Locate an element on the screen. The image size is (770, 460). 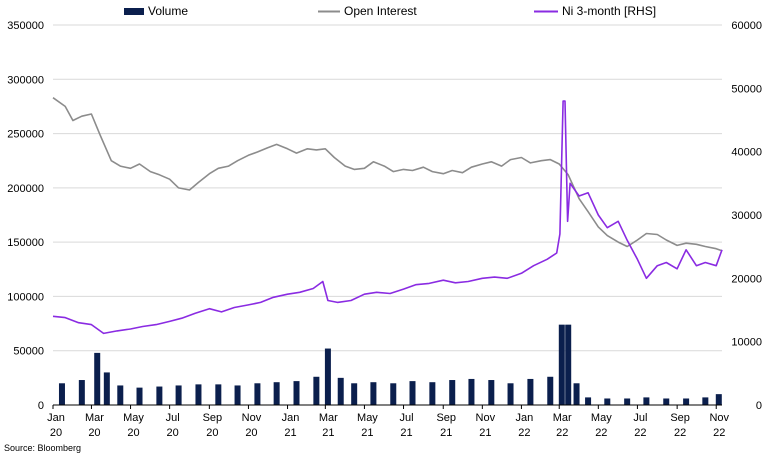
source-note: Source: Bloomberg is located at coordinates (42, 448).